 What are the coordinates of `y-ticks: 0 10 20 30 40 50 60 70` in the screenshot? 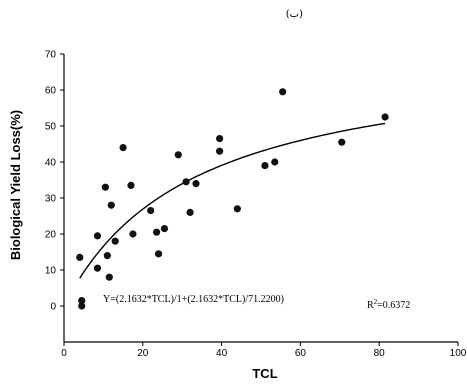 It's located at (54, 181).